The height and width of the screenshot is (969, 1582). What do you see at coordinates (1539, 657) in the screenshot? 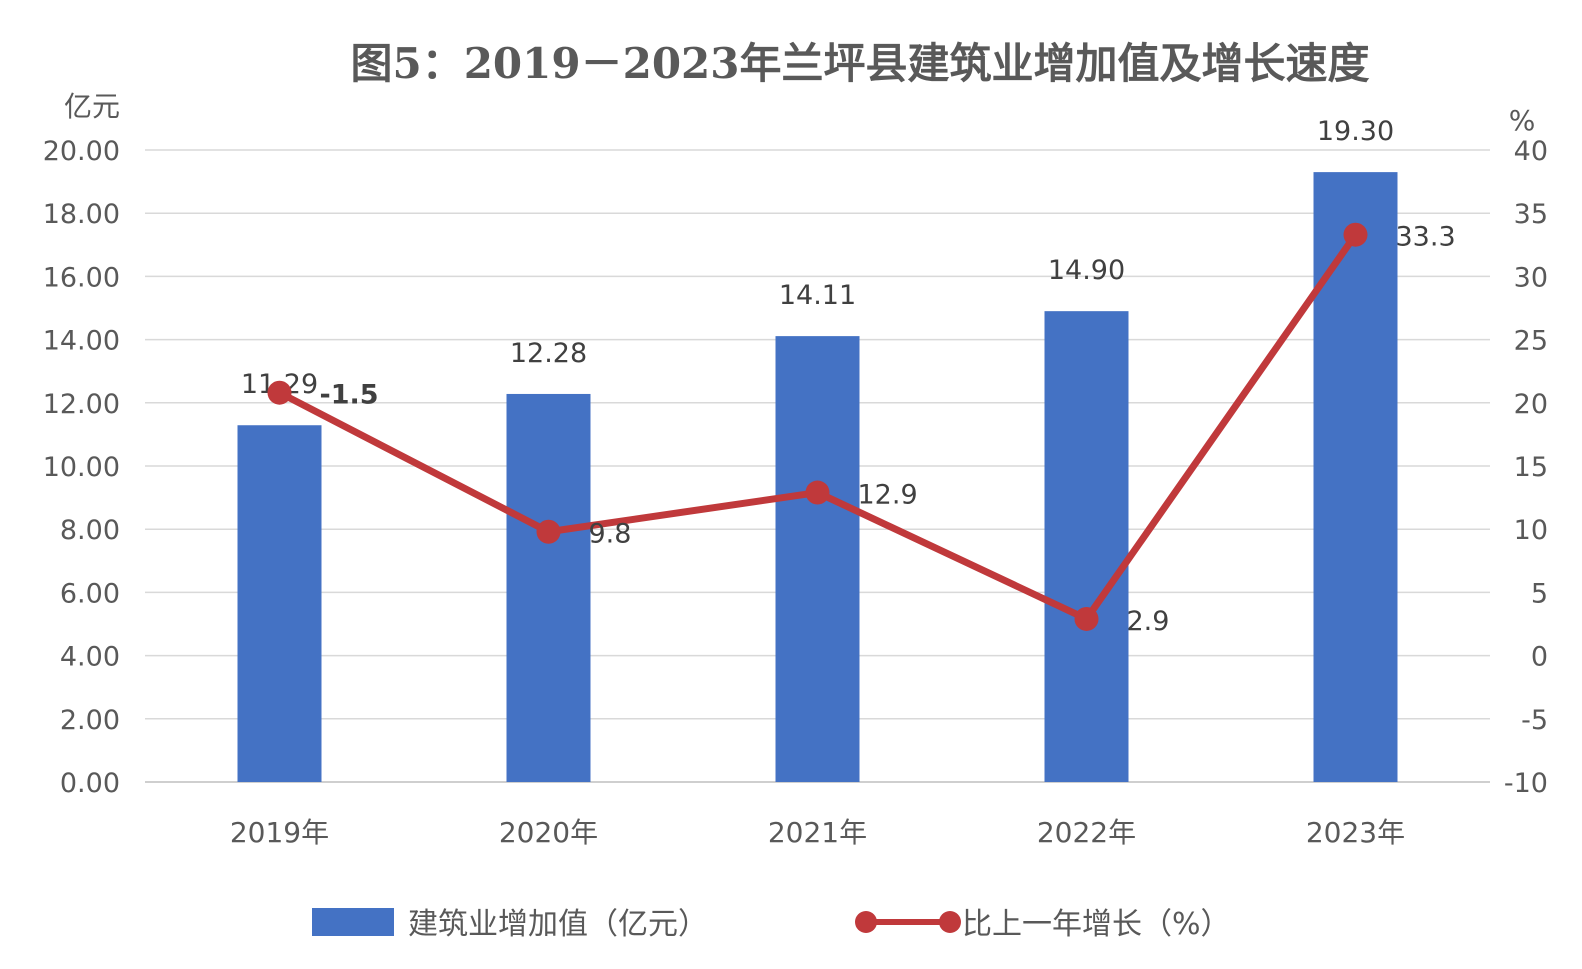
I see `right-axis-tick-label: 0` at bounding box center [1539, 657].